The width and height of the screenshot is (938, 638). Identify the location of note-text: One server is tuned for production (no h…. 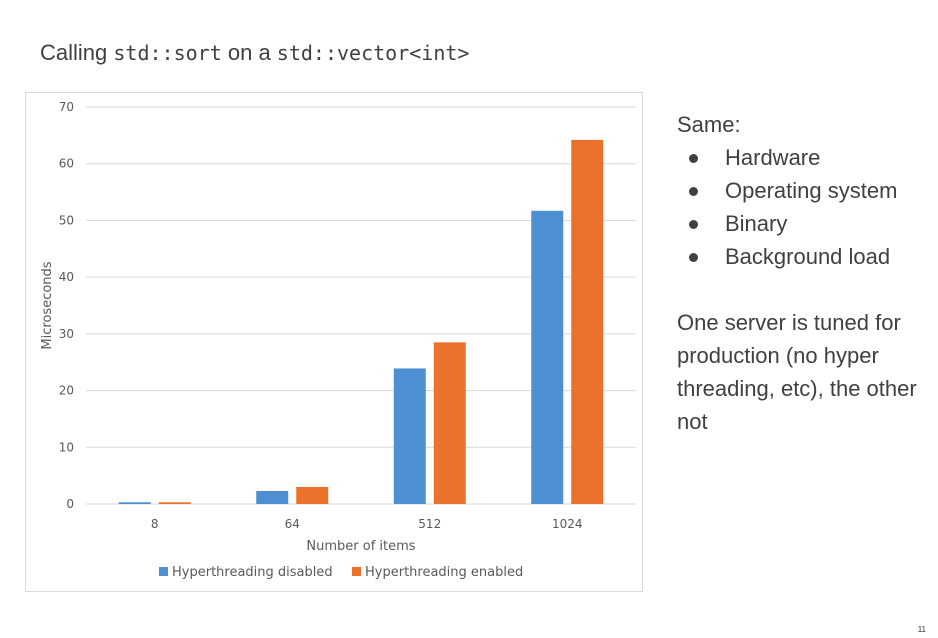
(797, 372).